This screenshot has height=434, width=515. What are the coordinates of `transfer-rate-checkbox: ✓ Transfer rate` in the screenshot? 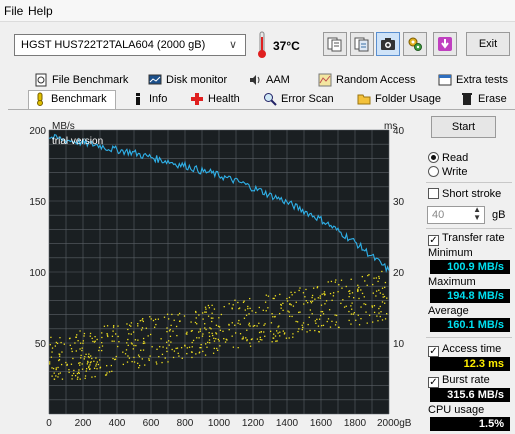 It's located at (466, 239).